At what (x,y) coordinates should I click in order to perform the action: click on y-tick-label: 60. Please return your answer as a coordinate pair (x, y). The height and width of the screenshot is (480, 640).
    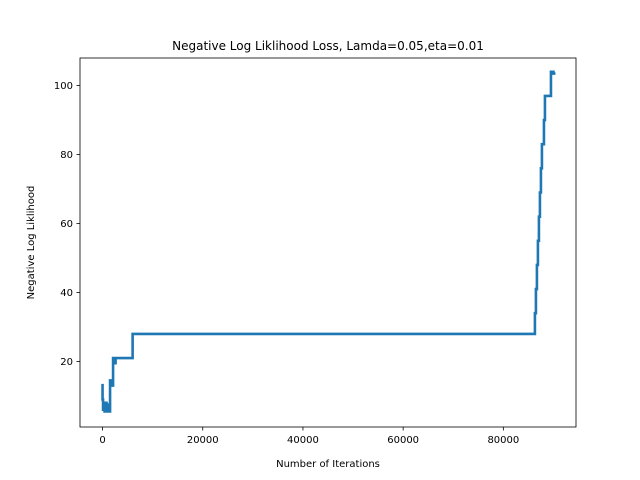
    Looking at the image, I should click on (66, 224).